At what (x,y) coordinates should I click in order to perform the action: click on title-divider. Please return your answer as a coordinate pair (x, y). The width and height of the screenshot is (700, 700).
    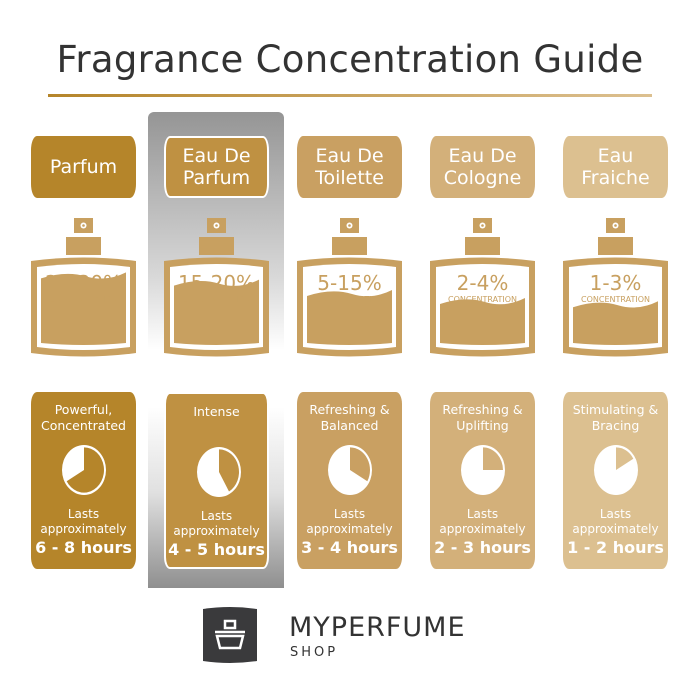
    Looking at the image, I should click on (350, 95).